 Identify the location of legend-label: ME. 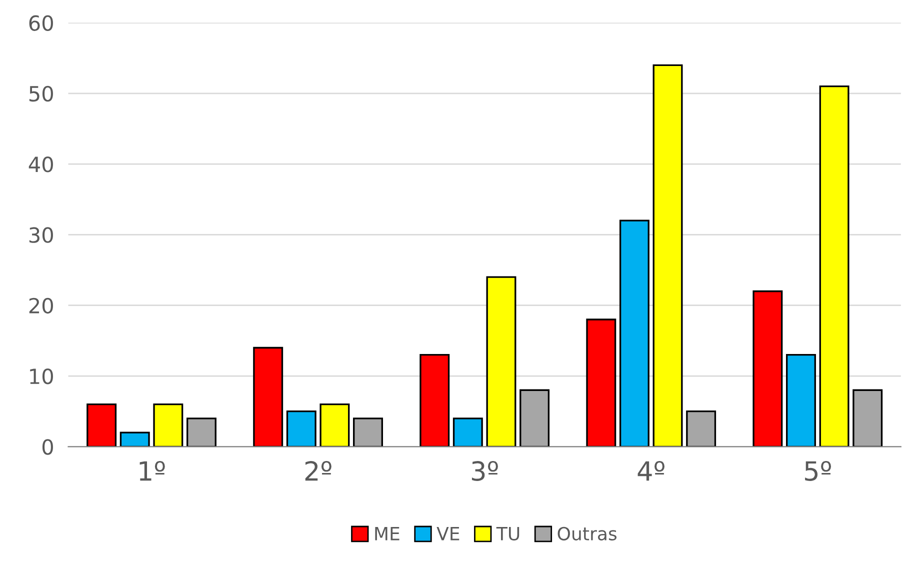
(387, 533).